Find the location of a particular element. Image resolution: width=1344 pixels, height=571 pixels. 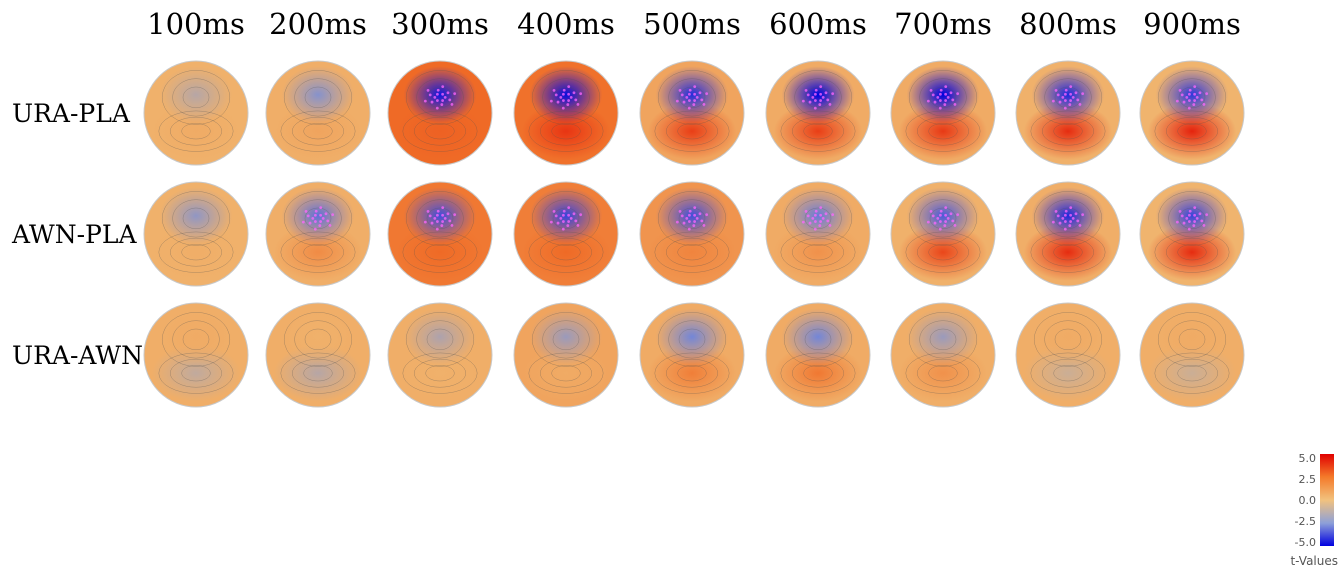

time-label: 900ms is located at coordinates (1192, 24).